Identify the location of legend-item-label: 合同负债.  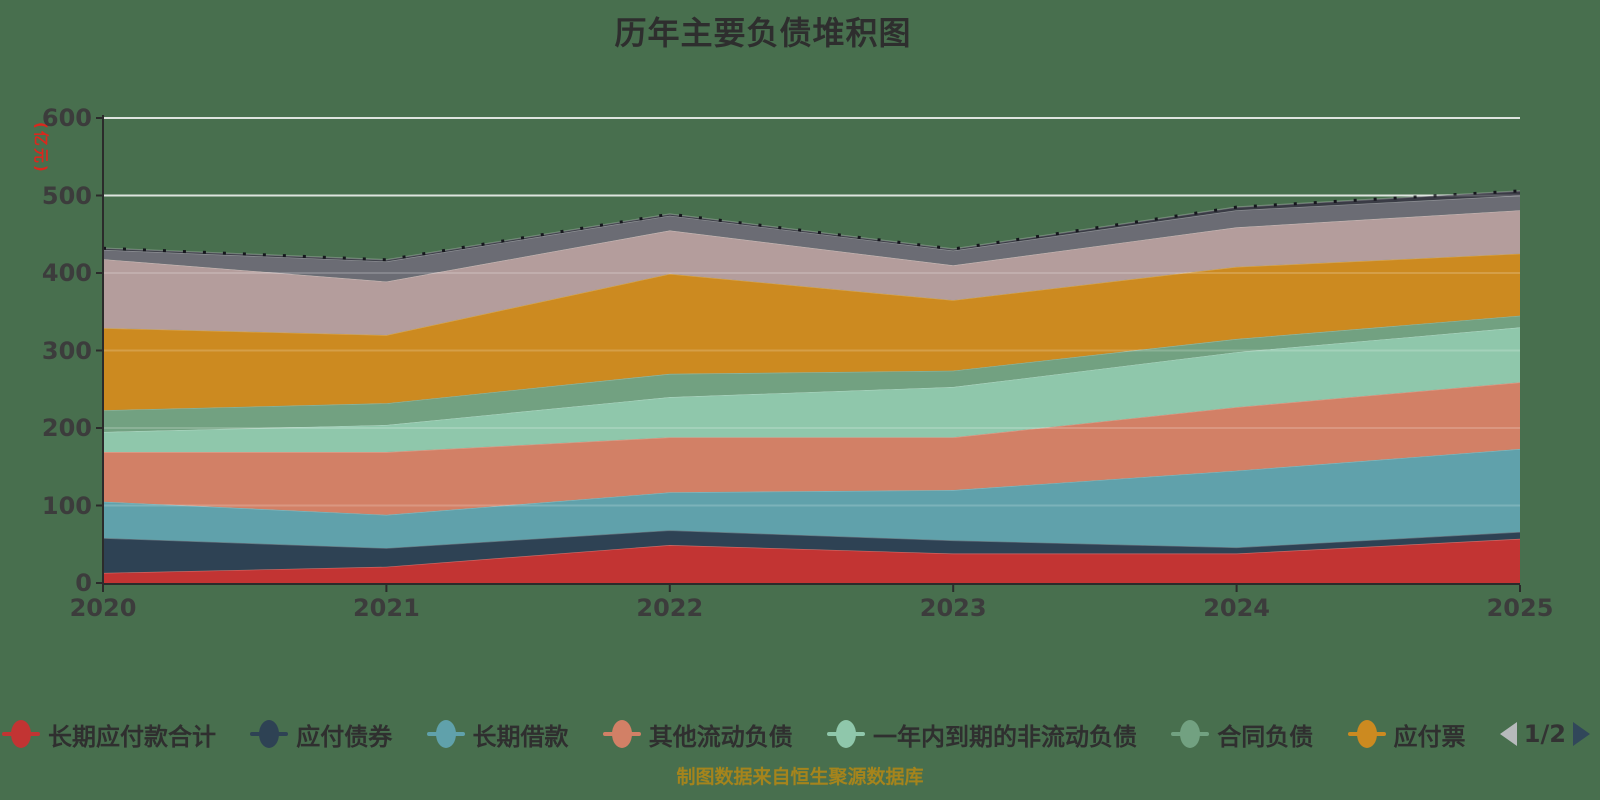
(1265, 736).